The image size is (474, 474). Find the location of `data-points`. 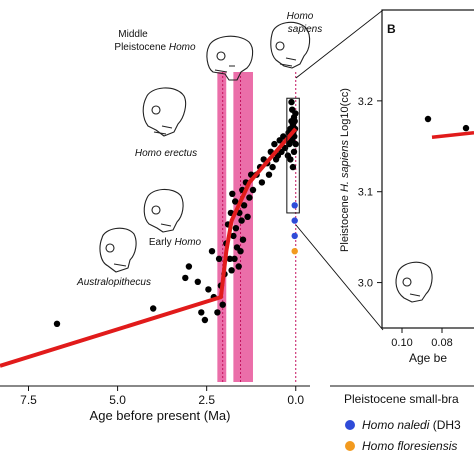

data-points is located at coordinates (447, 123).